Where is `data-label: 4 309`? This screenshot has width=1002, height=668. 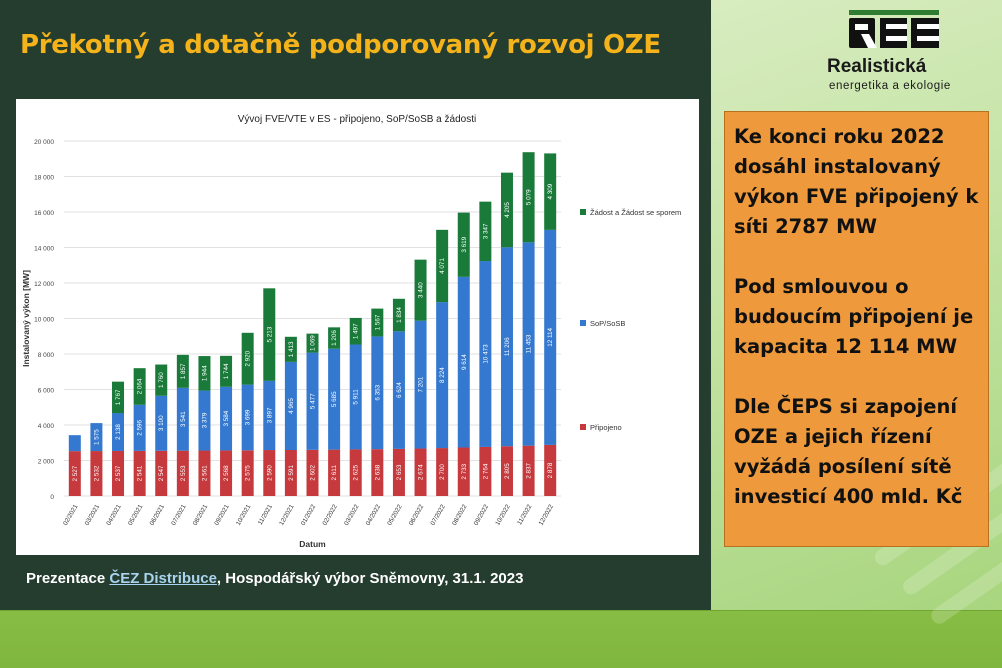 data-label: 4 309 is located at coordinates (550, 191).